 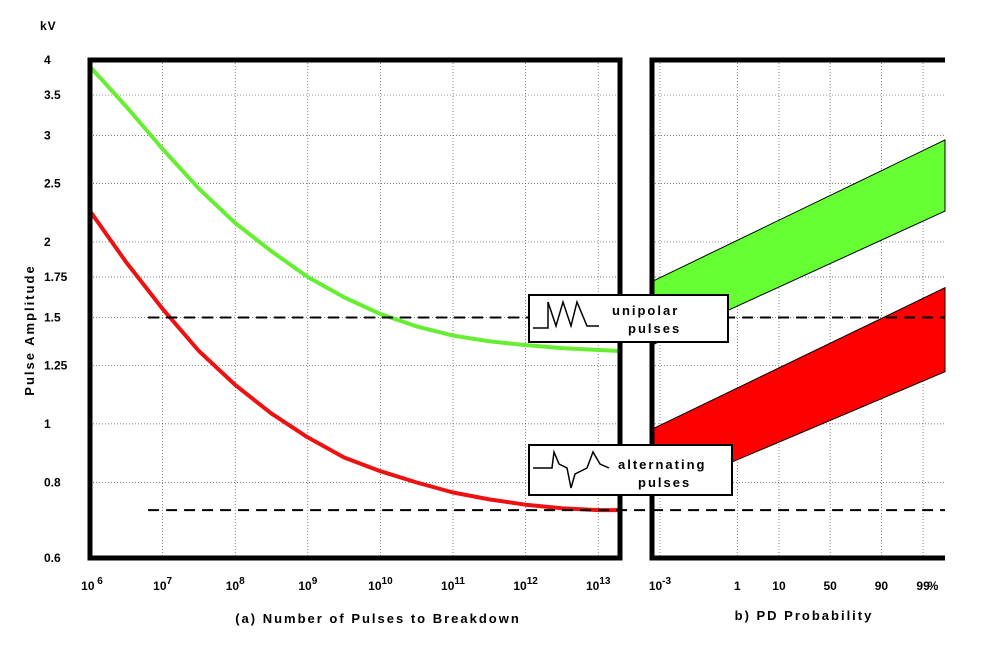 What do you see at coordinates (56, 277) in the screenshot?
I see `y-tick-label: 1.75` at bounding box center [56, 277].